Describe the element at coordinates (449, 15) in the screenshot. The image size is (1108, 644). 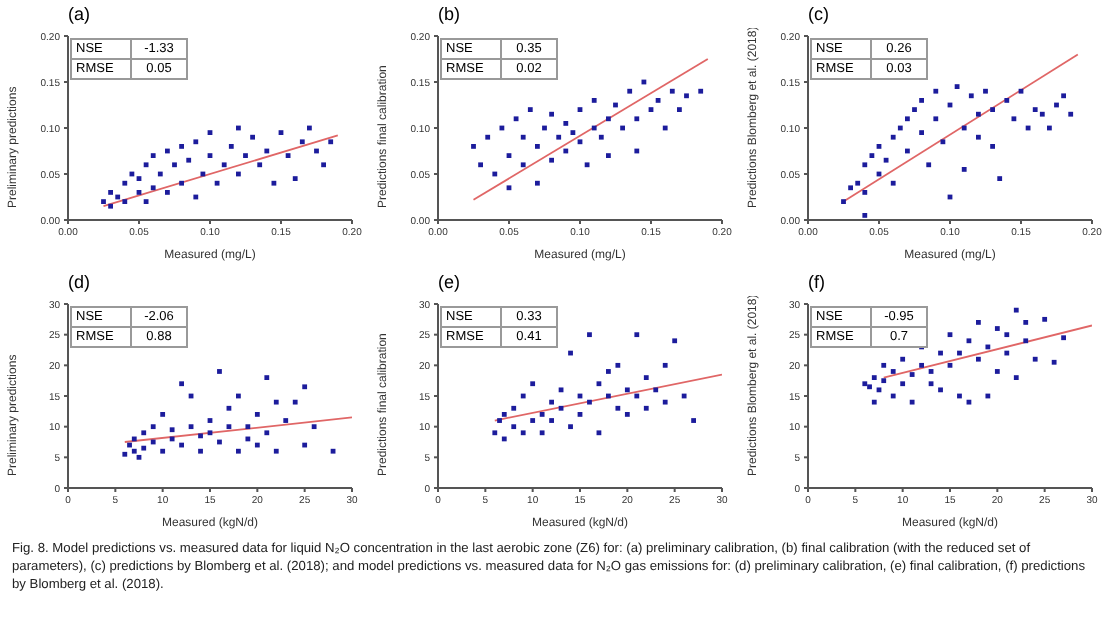
I see `chart-title: (b)` at that location.